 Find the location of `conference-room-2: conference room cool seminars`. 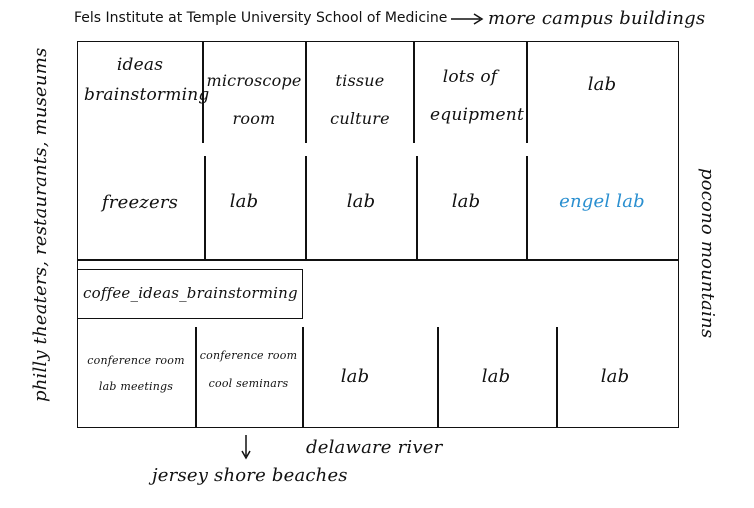

conference-room-2: conference room cool seminars is located at coordinates (248, 370).